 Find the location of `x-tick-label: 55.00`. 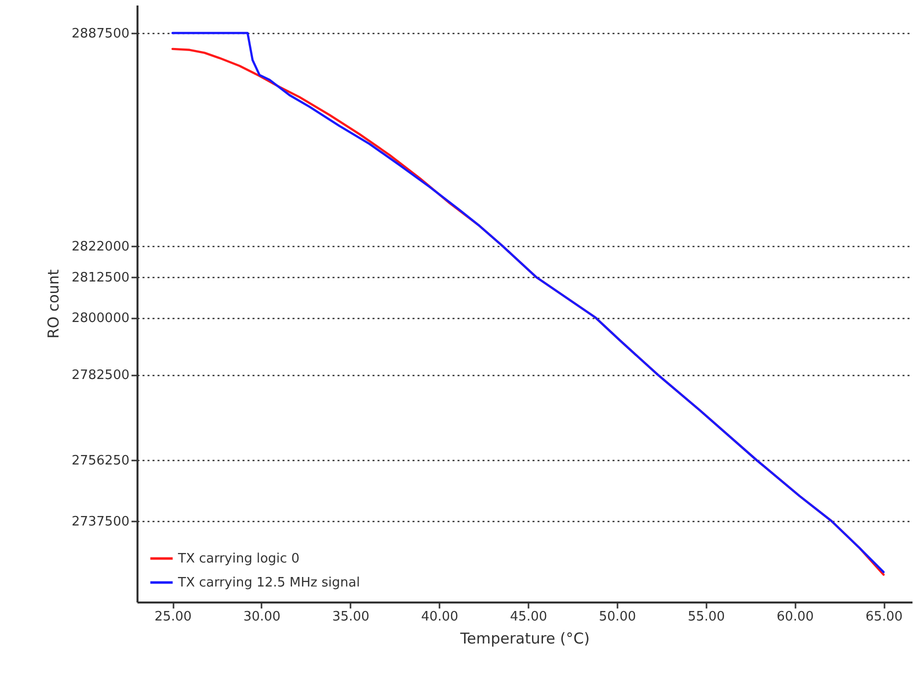

x-tick-label: 55.00 is located at coordinates (706, 617).